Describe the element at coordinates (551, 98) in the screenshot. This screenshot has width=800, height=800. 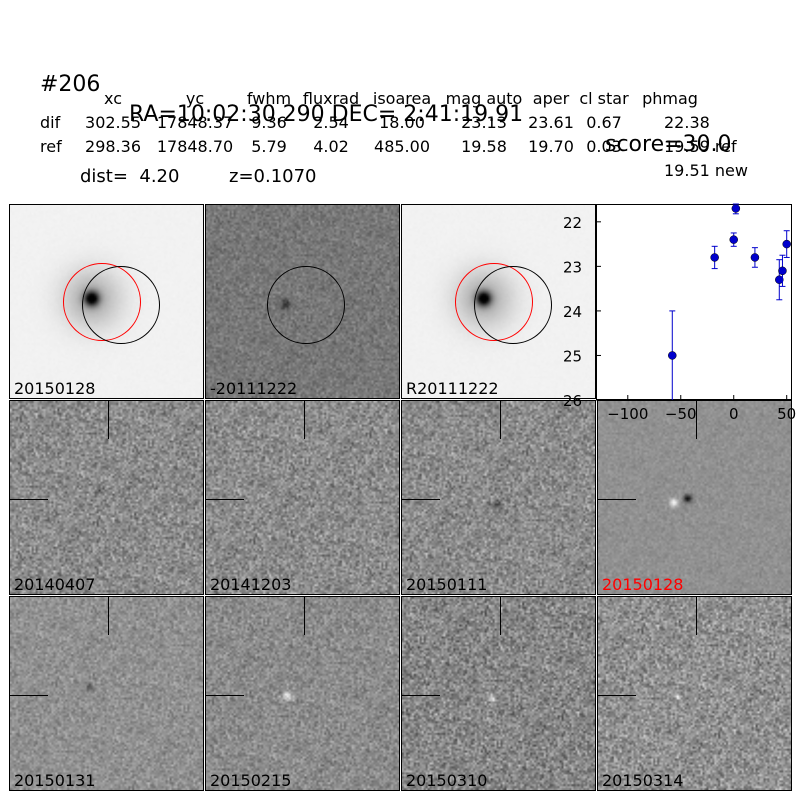
I see `column-header: aper` at that location.